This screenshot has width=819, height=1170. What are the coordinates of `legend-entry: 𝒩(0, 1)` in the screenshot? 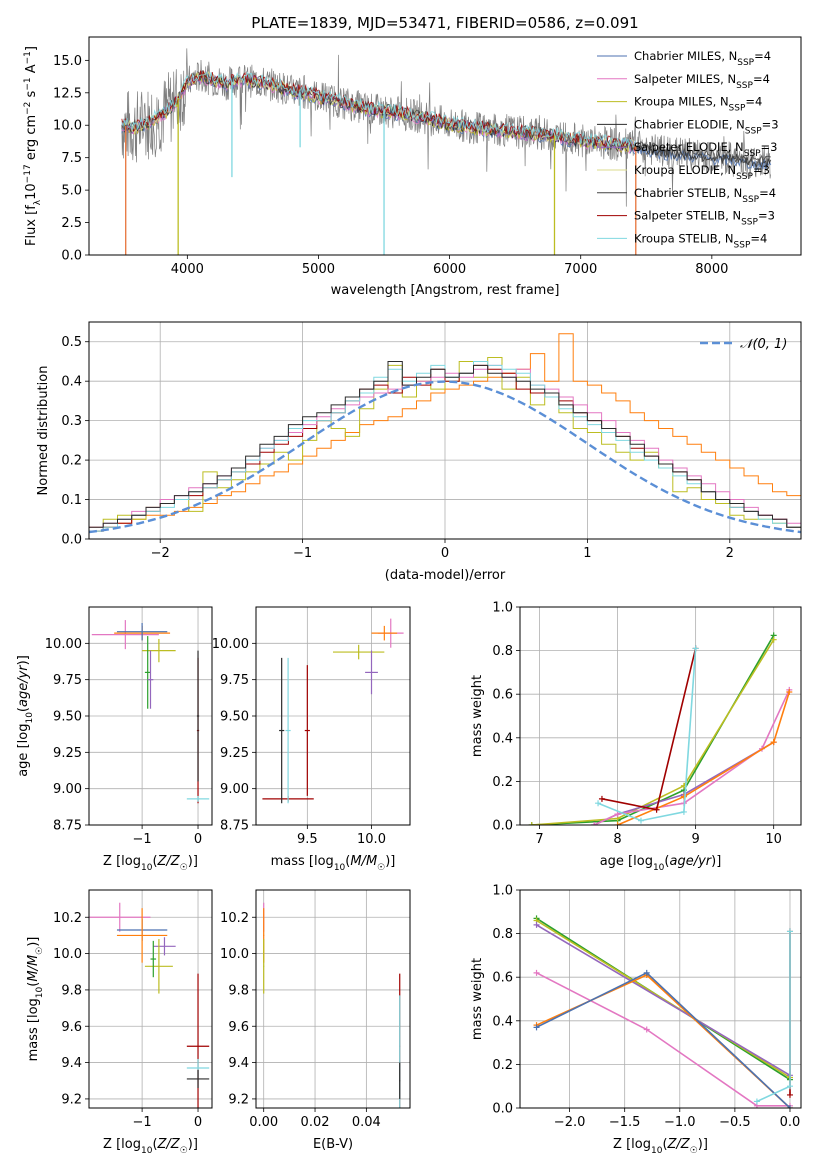 It's located at (763, 344).